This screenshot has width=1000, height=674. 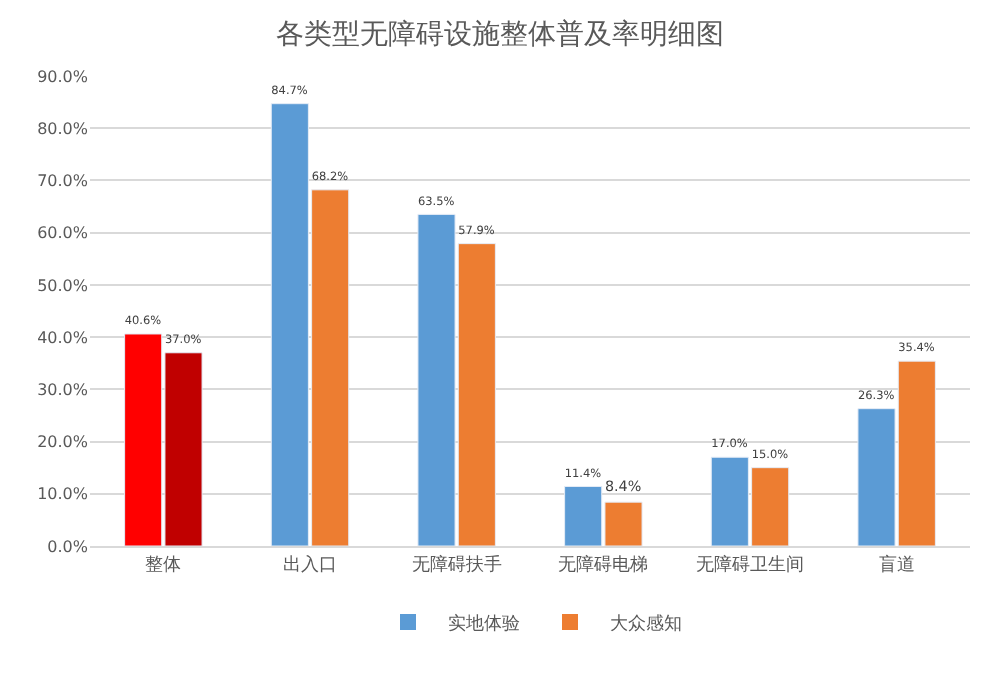 What do you see at coordinates (623, 486) in the screenshot?
I see `data-label: 8.4%` at bounding box center [623, 486].